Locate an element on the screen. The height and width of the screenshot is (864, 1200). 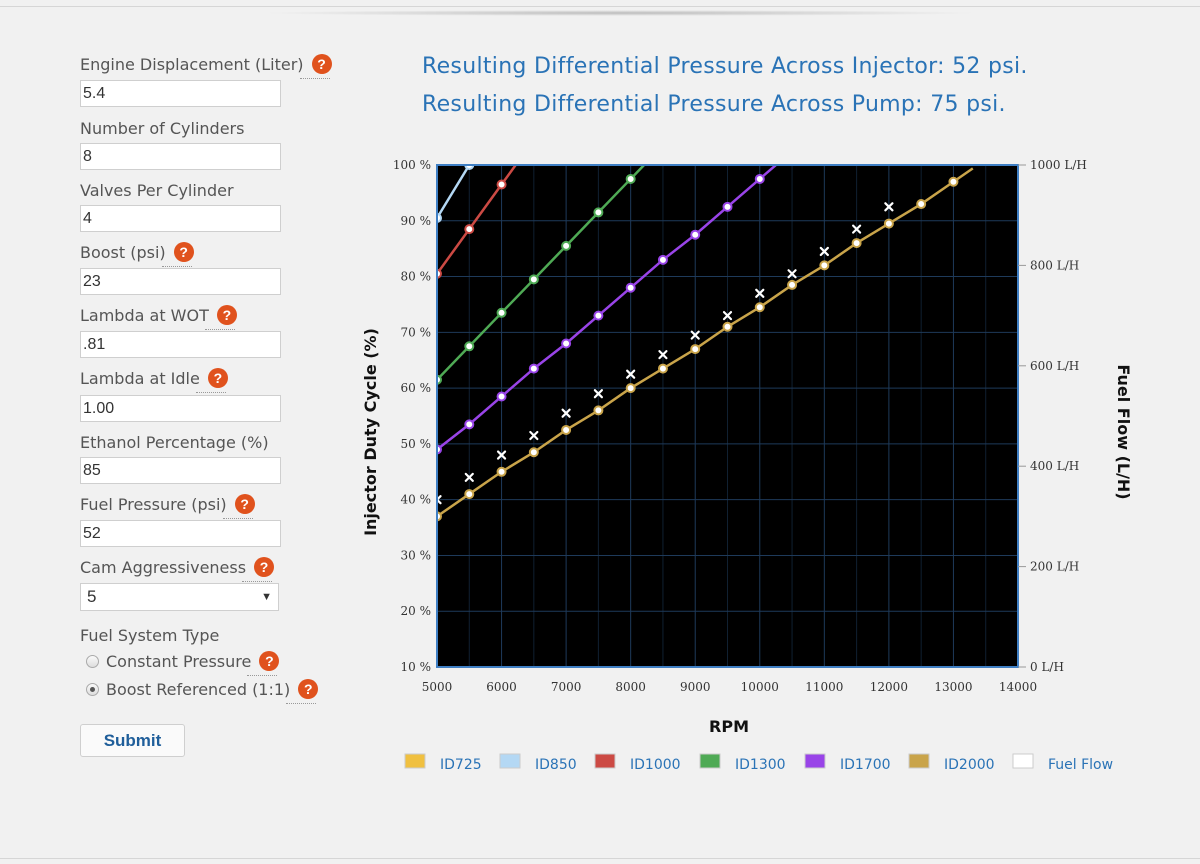
x-tick-label: 10000 is located at coordinates (760, 687).